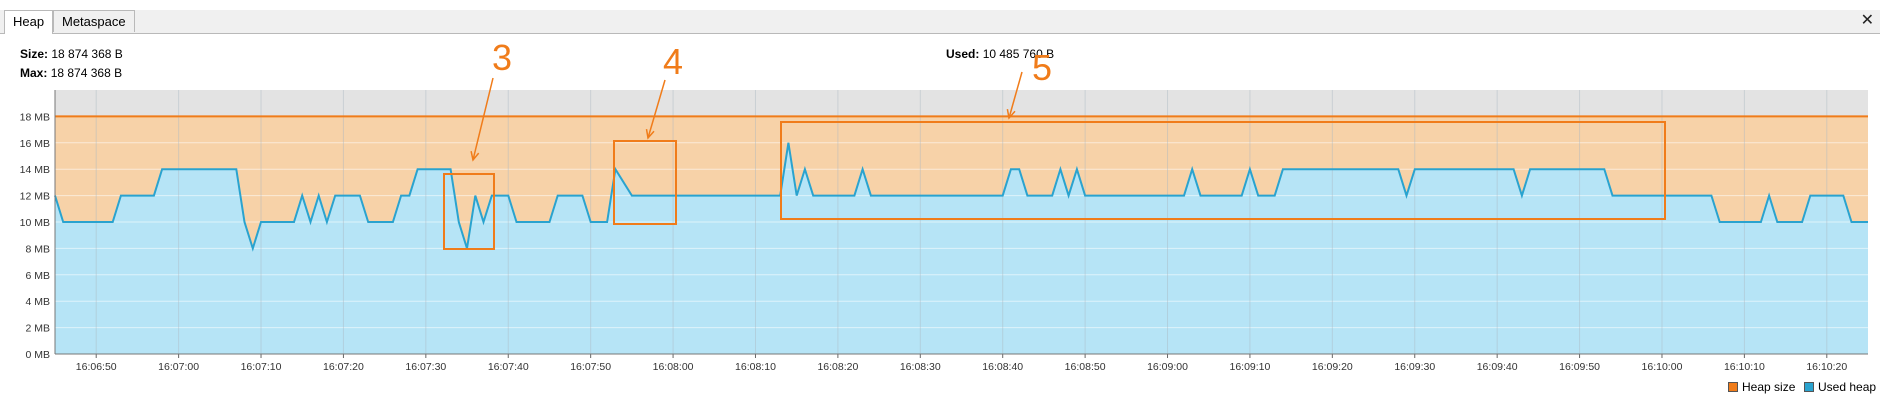 This screenshot has width=1880, height=400. Describe the element at coordinates (37, 329) in the screenshot. I see `y-tick-label: 2 MB` at that location.